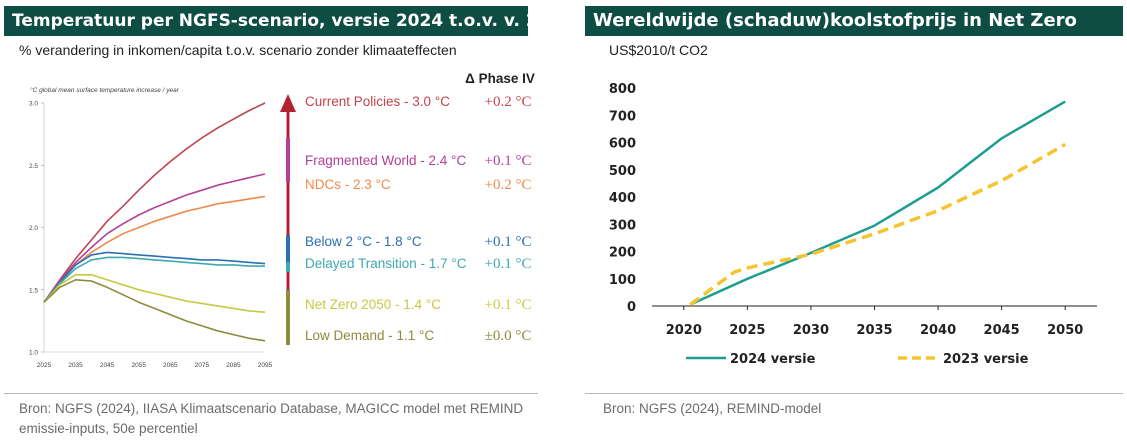  Describe the element at coordinates (622, 144) in the screenshot. I see `right-y-tick-label: 600` at that location.